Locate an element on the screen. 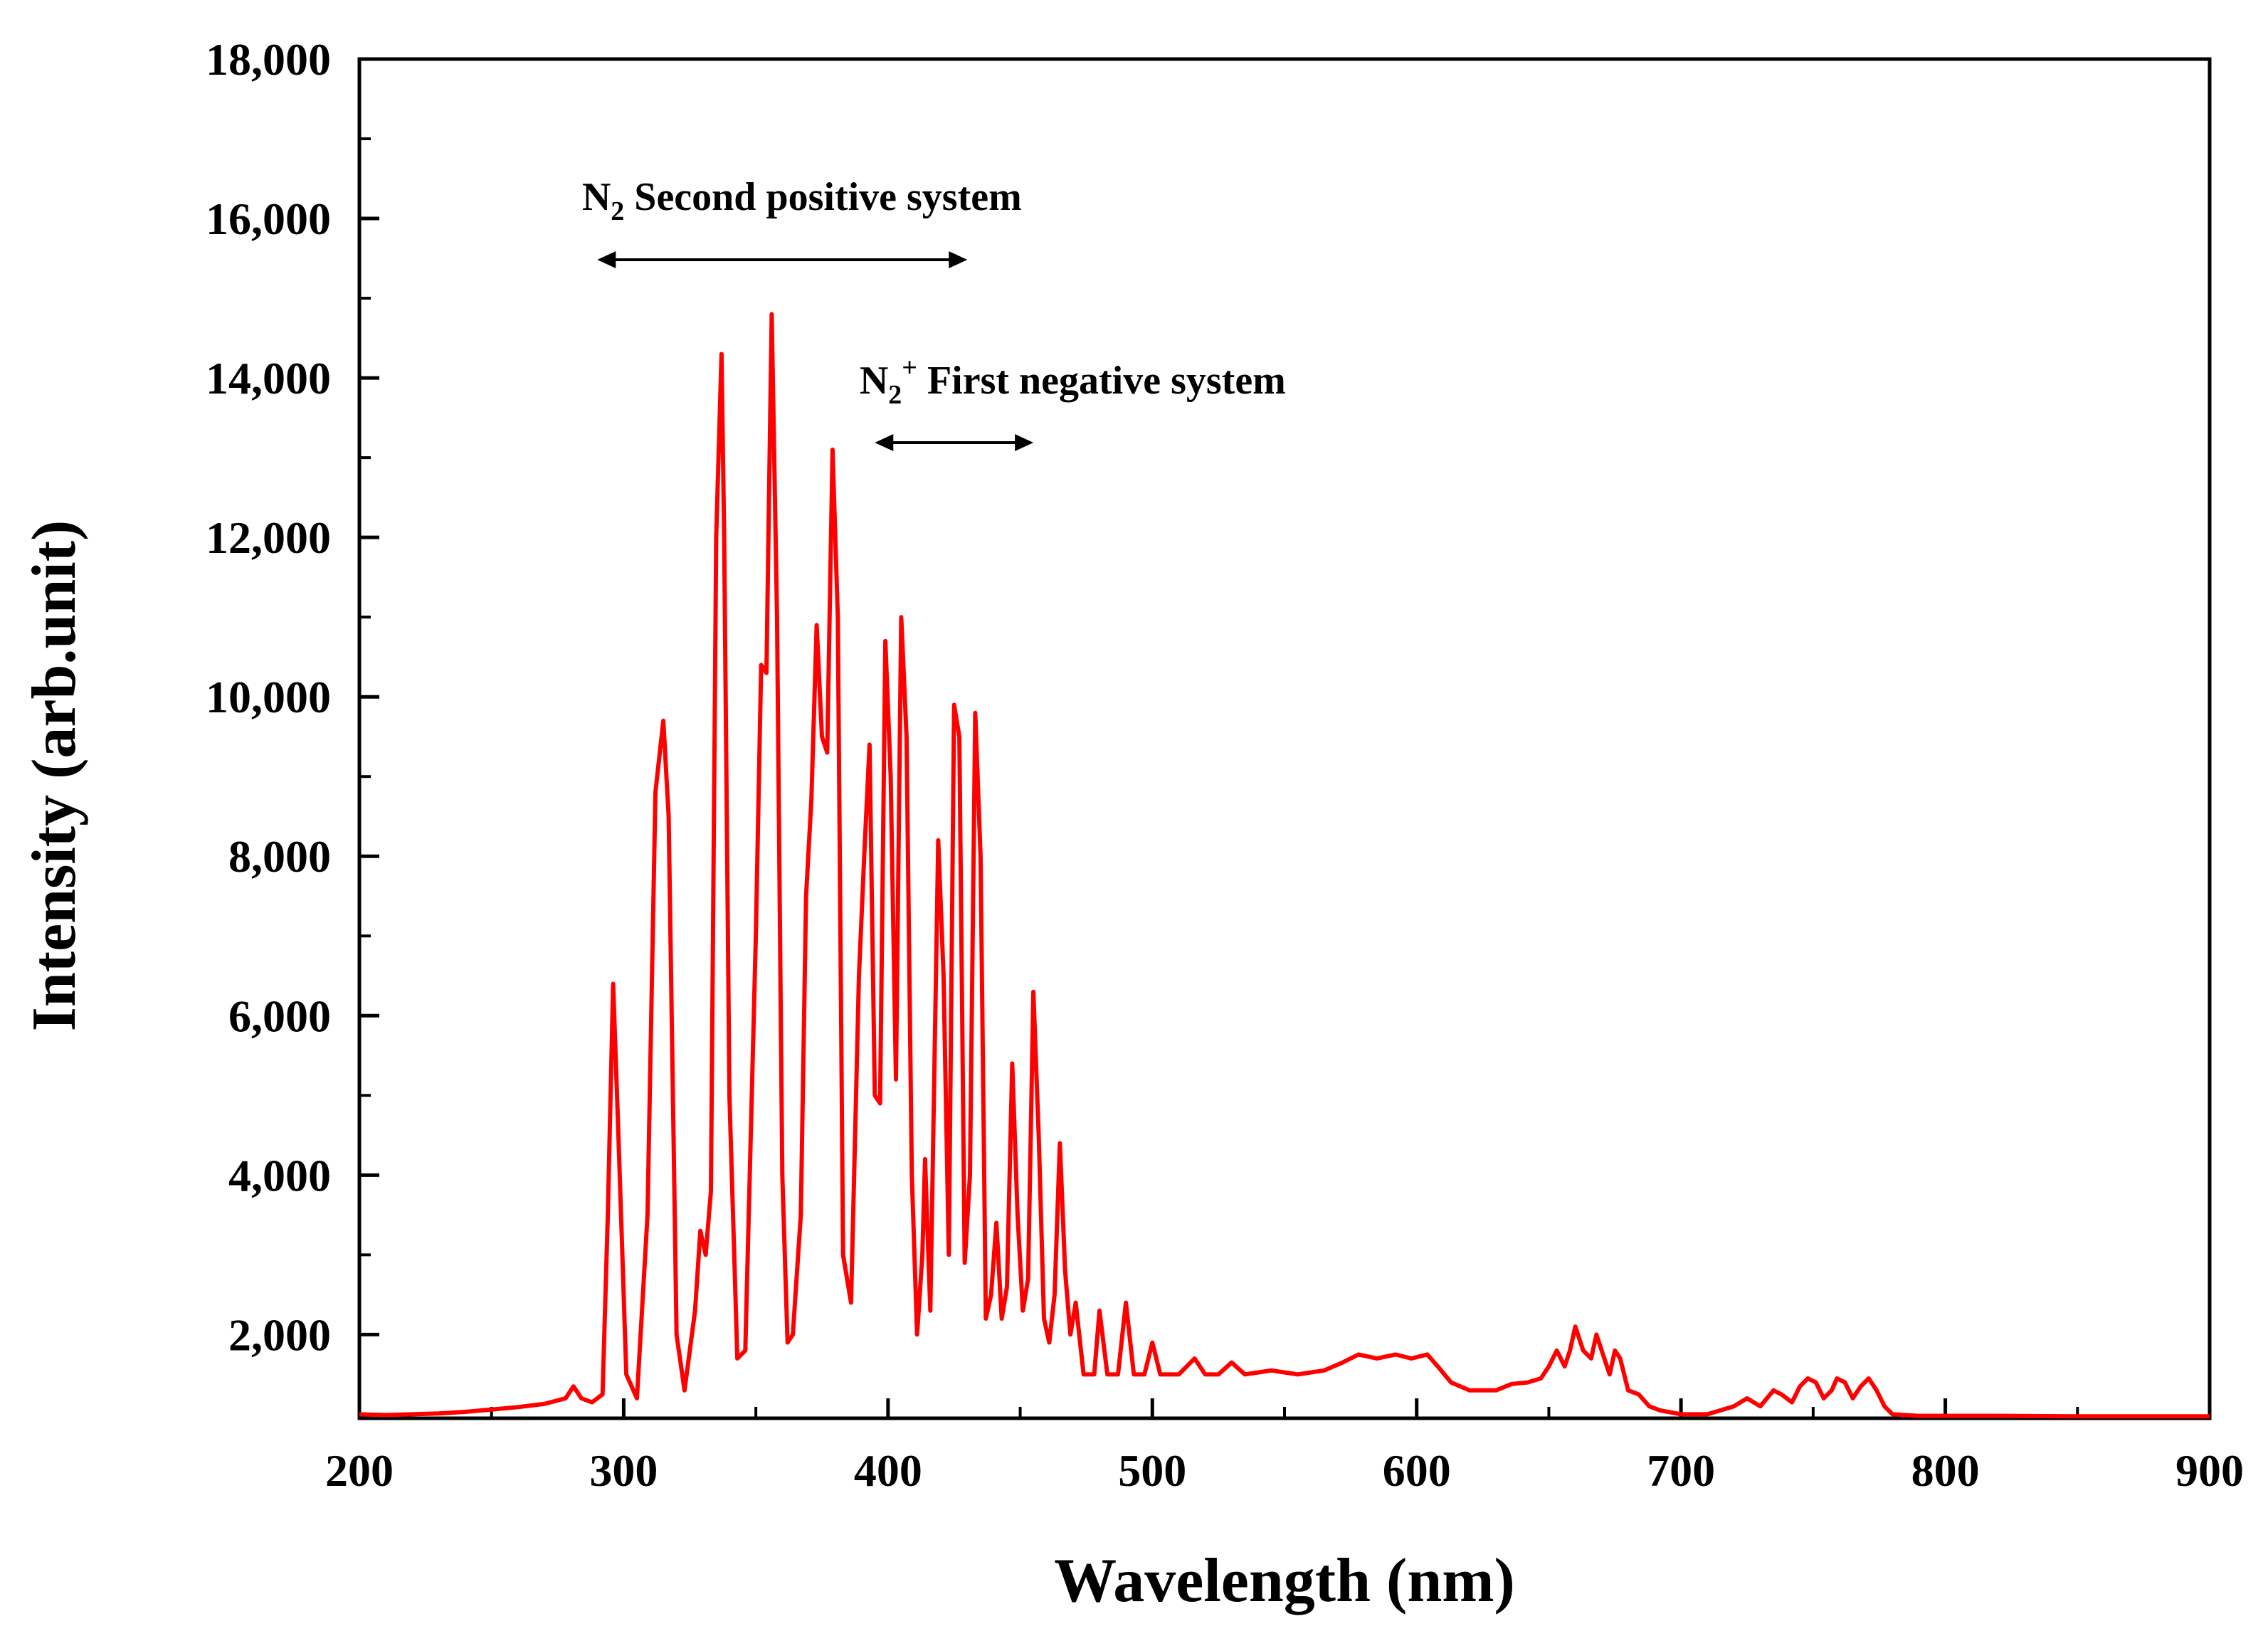 The width and height of the screenshot is (2268, 1641). annotation-1: N2 Second positive system is located at coordinates (802, 221).